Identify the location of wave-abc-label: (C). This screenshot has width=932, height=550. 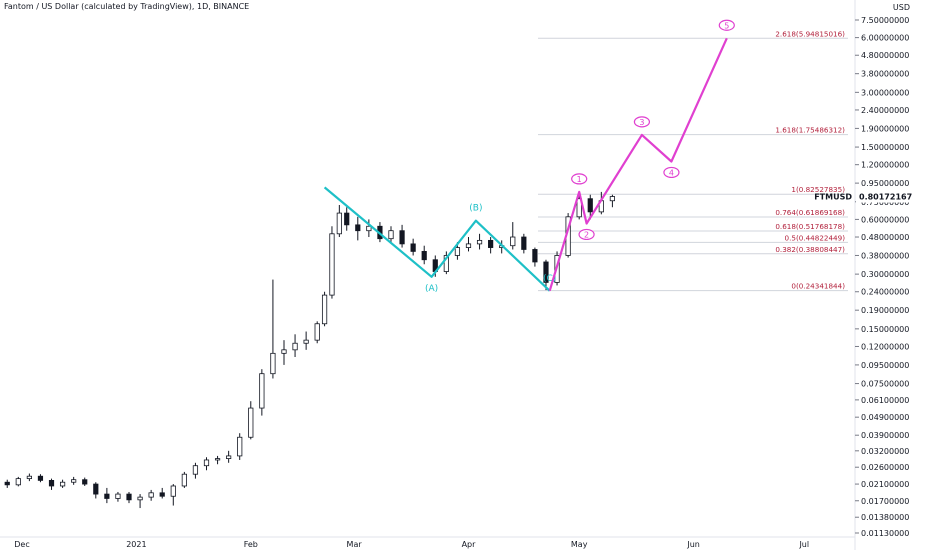
(549, 279).